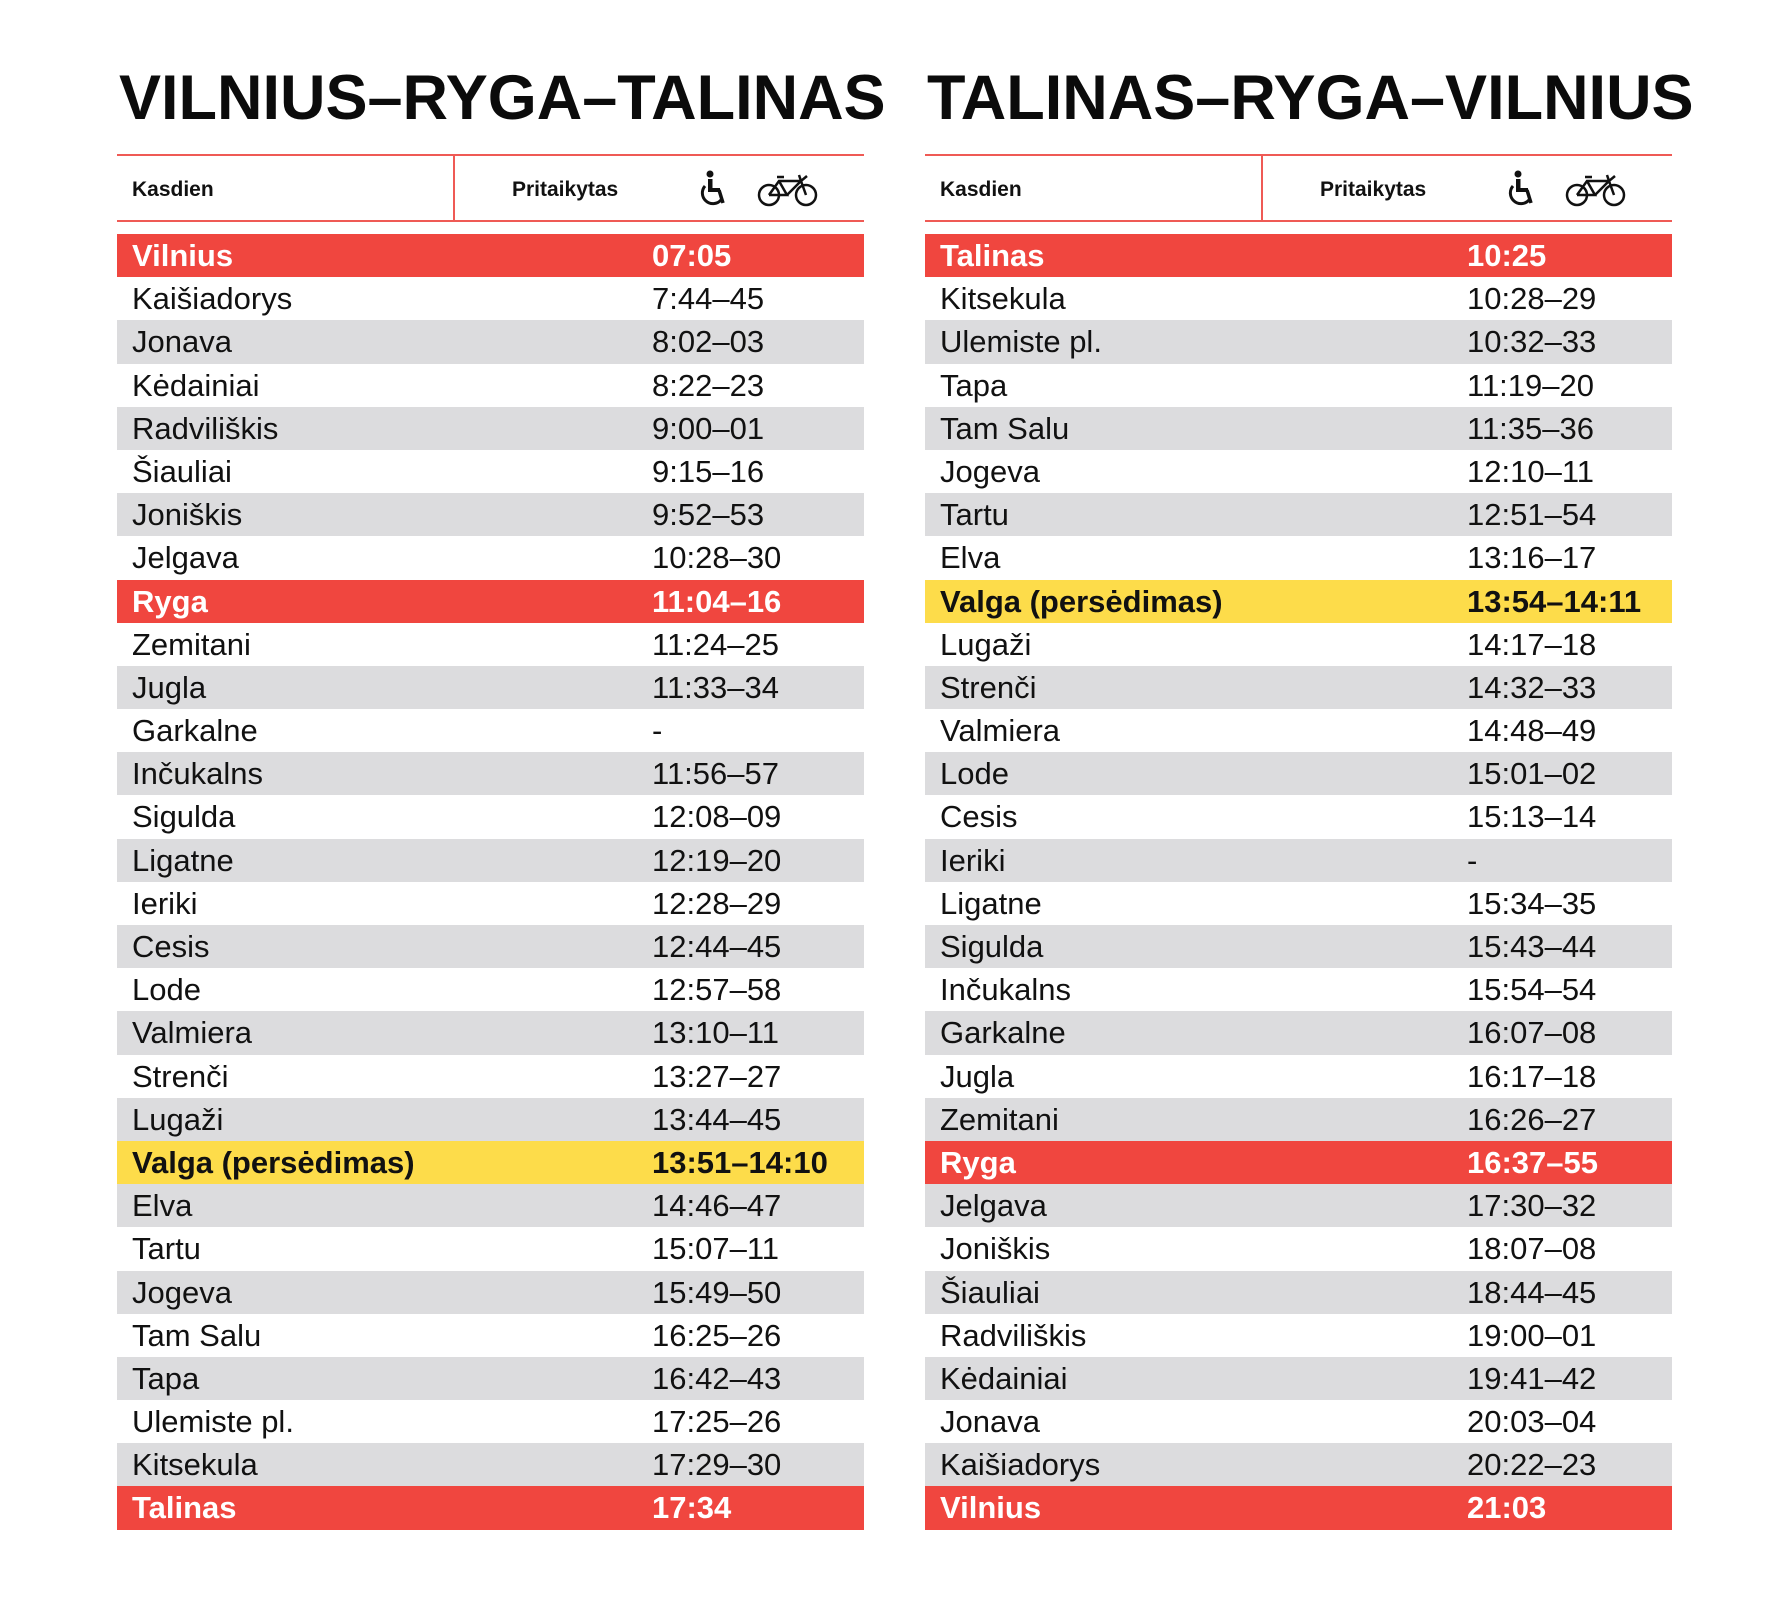 This screenshot has width=1778, height=1612. What do you see at coordinates (717, 1206) in the screenshot?
I see `station-time: 14:46–47` at bounding box center [717, 1206].